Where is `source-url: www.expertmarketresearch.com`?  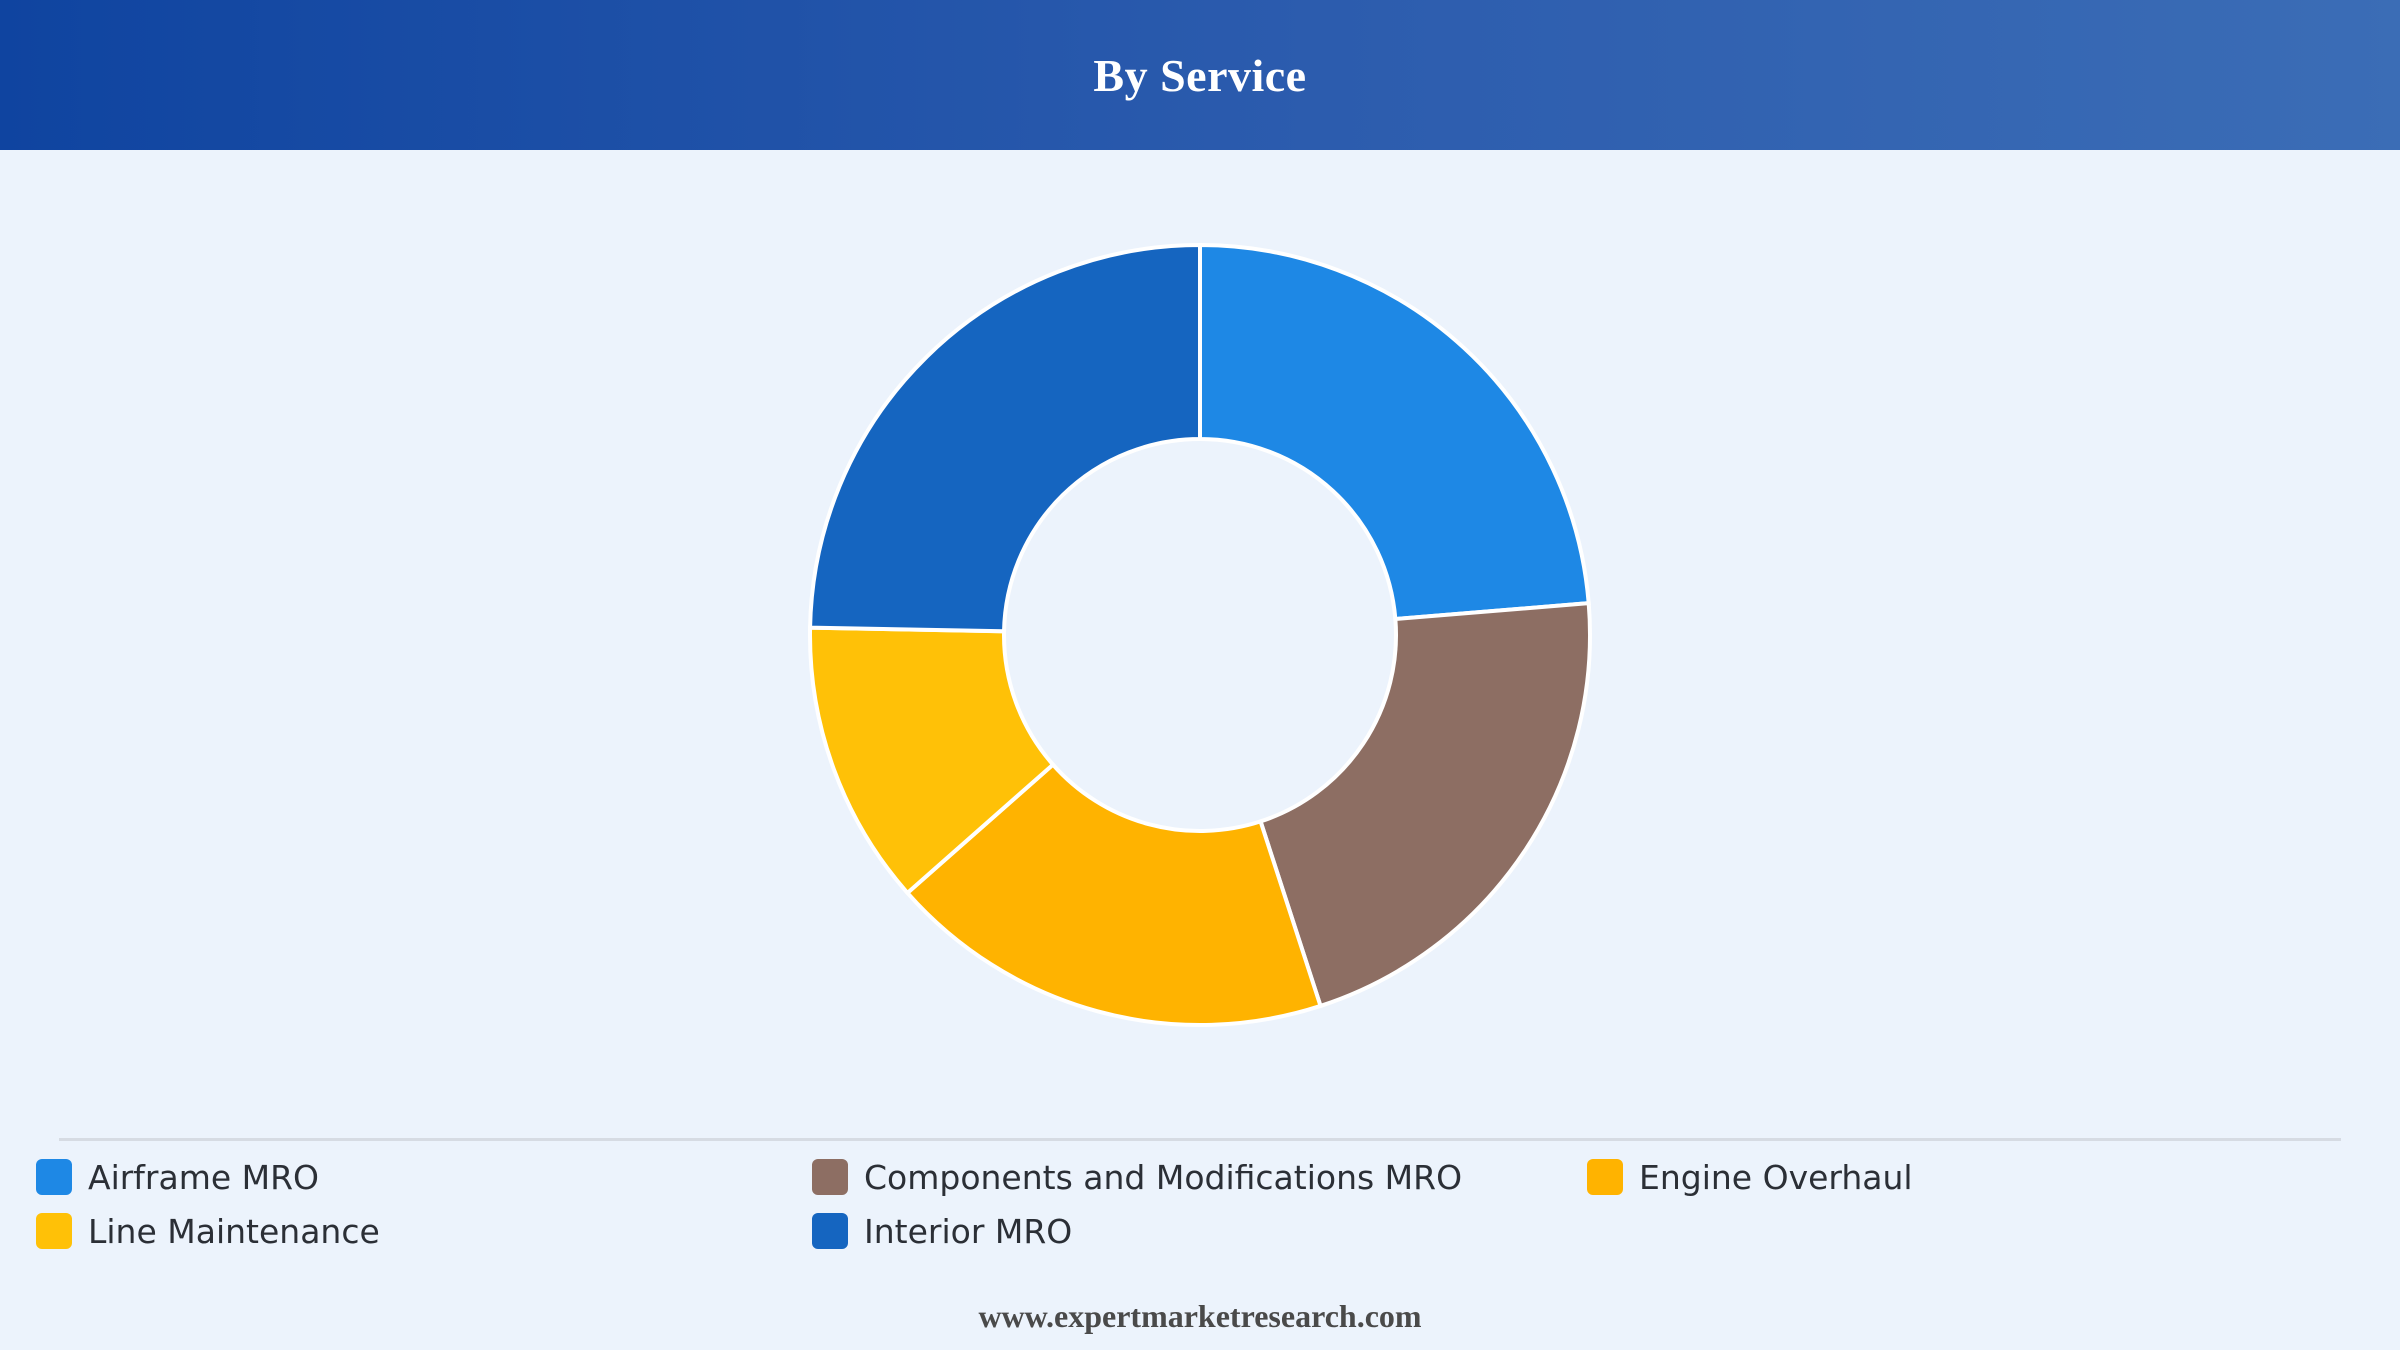 source-url: www.expertmarketresearch.com is located at coordinates (1200, 1316).